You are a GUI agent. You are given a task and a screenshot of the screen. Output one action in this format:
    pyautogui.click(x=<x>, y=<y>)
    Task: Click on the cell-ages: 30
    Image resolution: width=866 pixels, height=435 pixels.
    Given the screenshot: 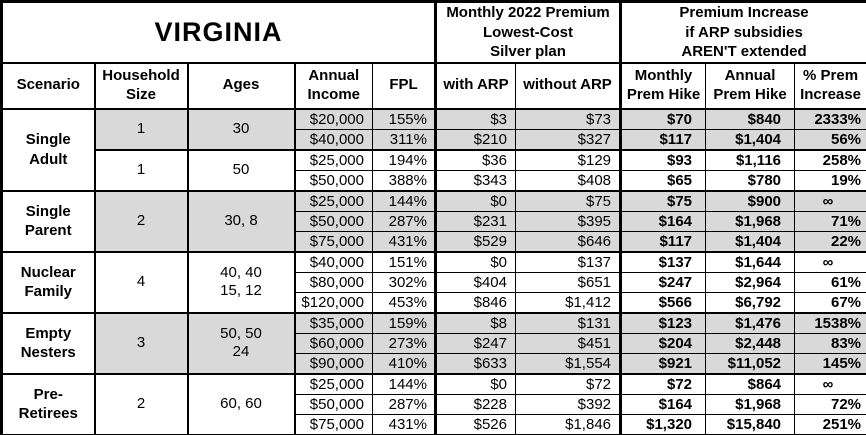 What is the action you would take?
    pyautogui.click(x=240, y=128)
    